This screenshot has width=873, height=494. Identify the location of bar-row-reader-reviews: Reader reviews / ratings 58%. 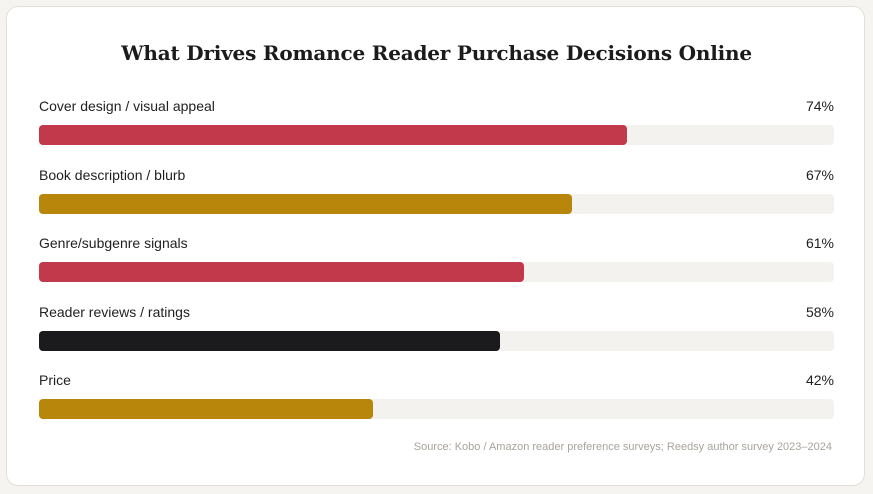
(436, 337).